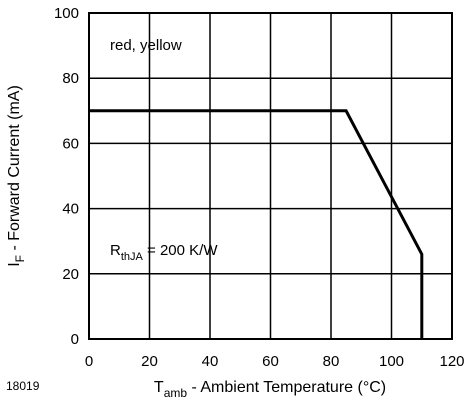 The image size is (464, 404). What do you see at coordinates (331, 361) in the screenshot?
I see `x-tick-label: 80` at bounding box center [331, 361].